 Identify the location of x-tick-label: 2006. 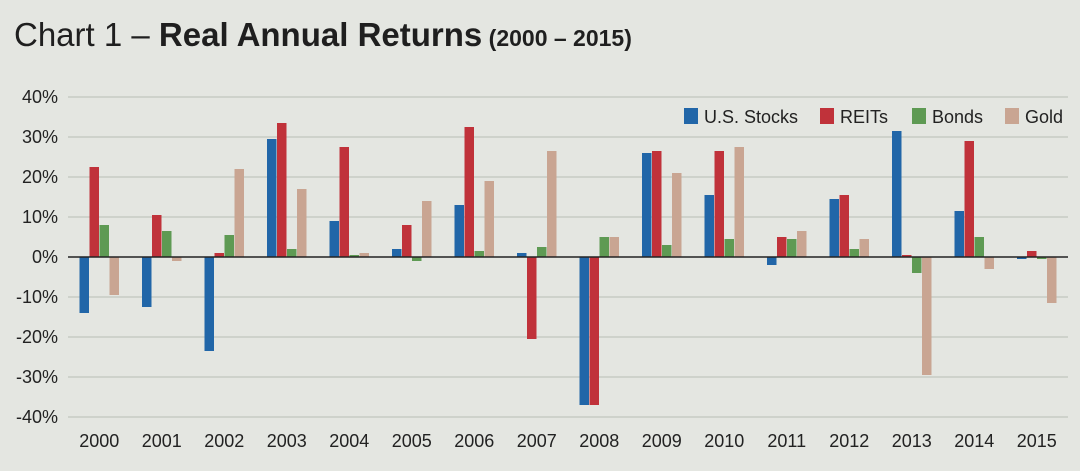
(474, 441).